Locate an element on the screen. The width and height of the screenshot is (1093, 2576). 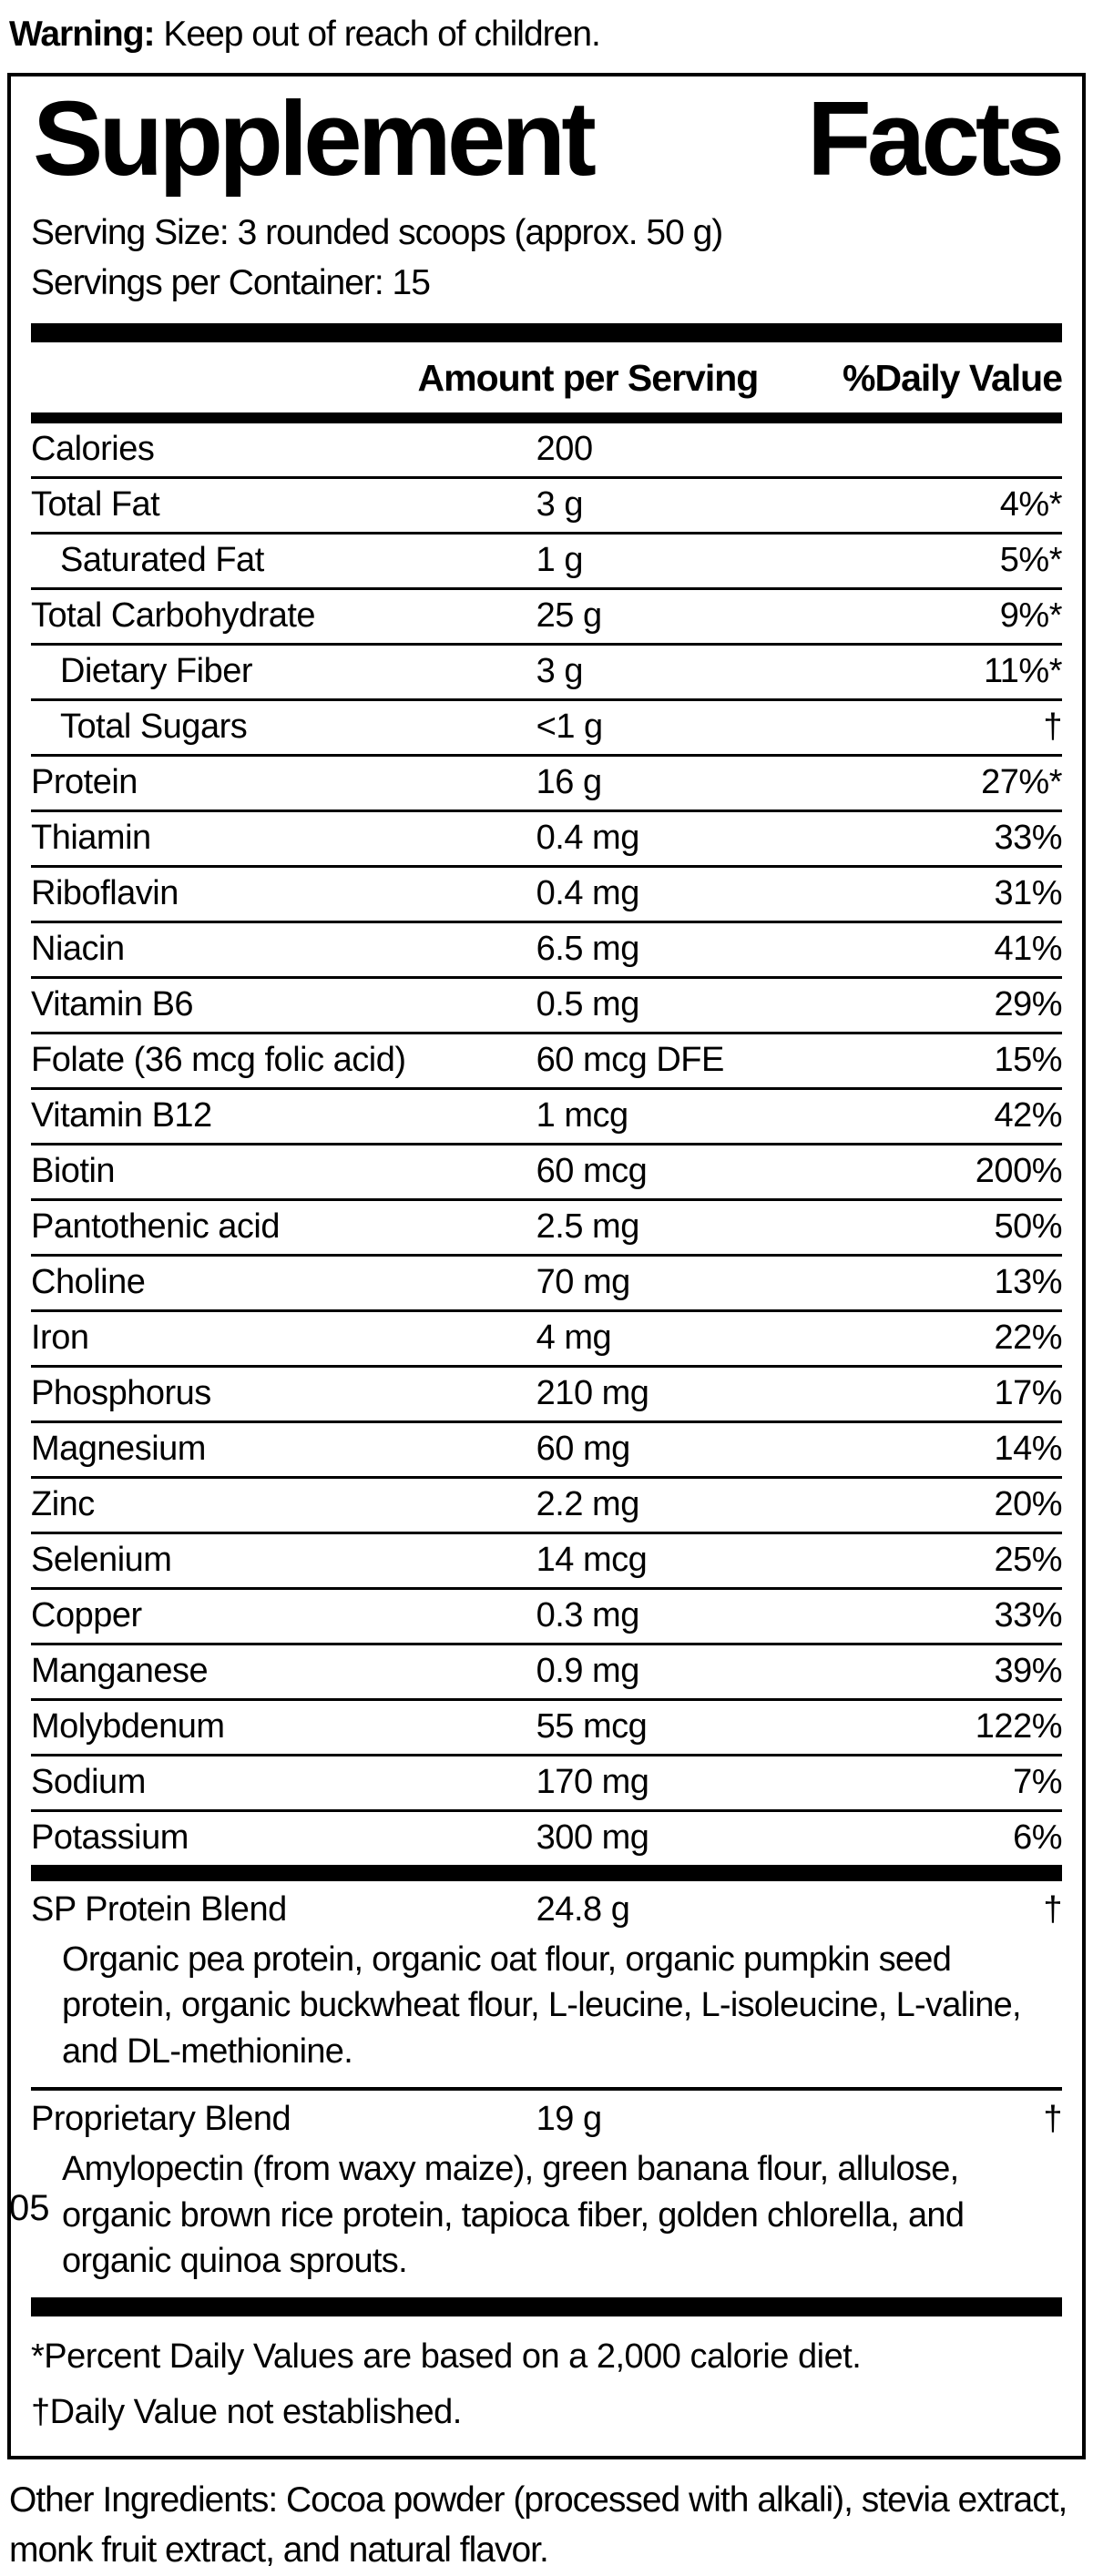
nutrient-dv: 11%* is located at coordinates (1023, 671).